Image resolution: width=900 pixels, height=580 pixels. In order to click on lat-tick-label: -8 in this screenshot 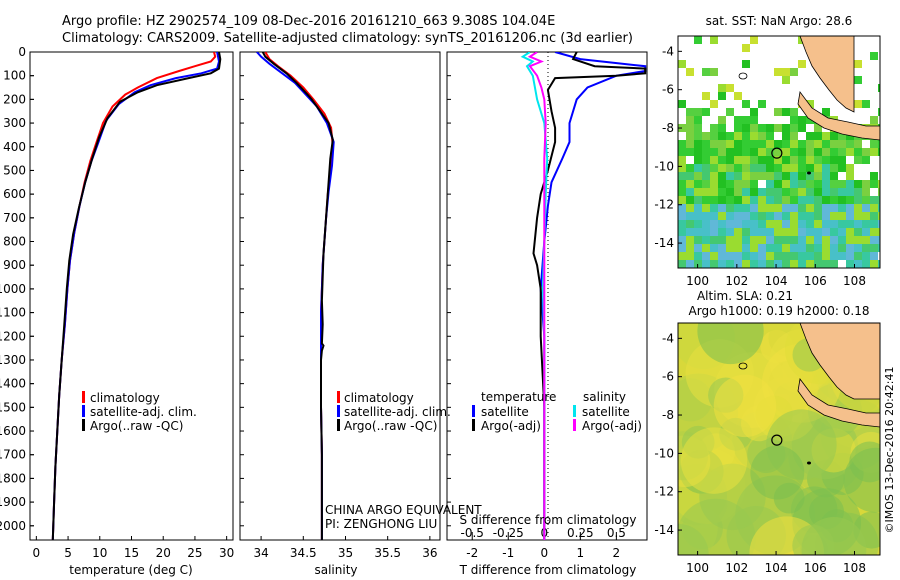, I will do `click(668, 128)`.